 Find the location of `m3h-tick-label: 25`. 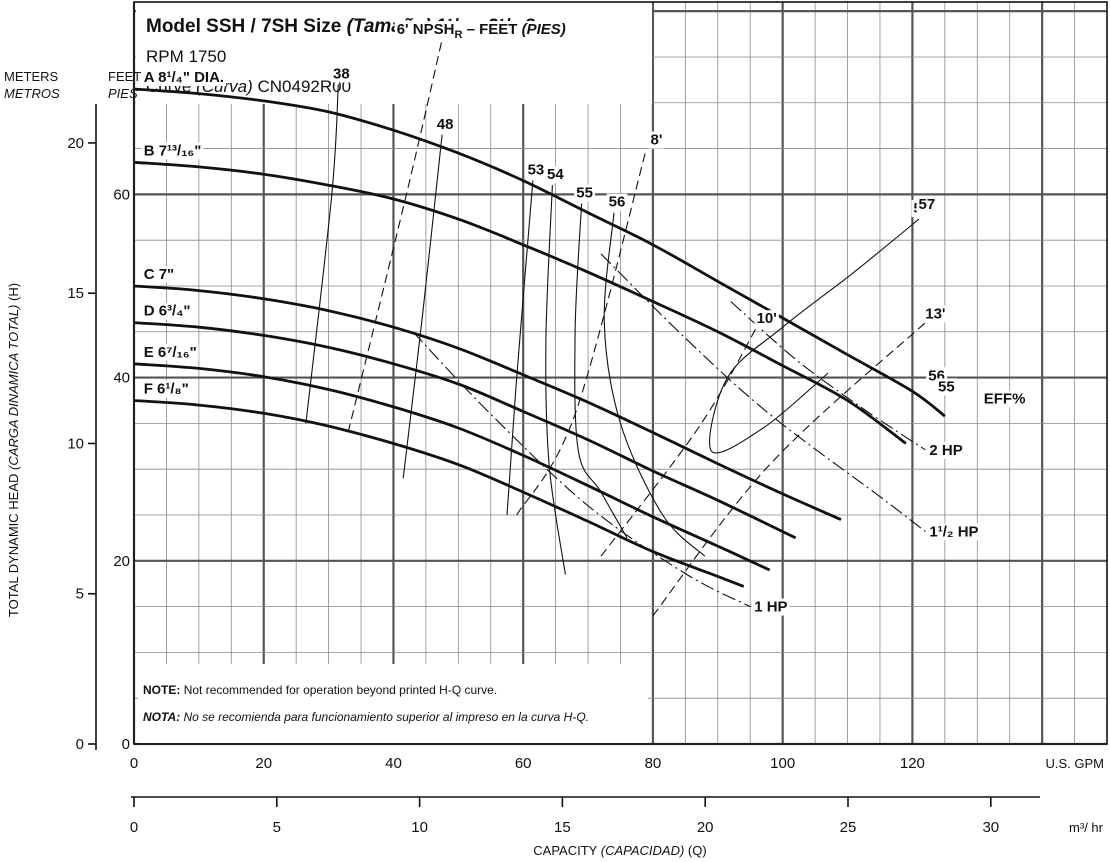

m3h-tick-label: 25 is located at coordinates (848, 827).